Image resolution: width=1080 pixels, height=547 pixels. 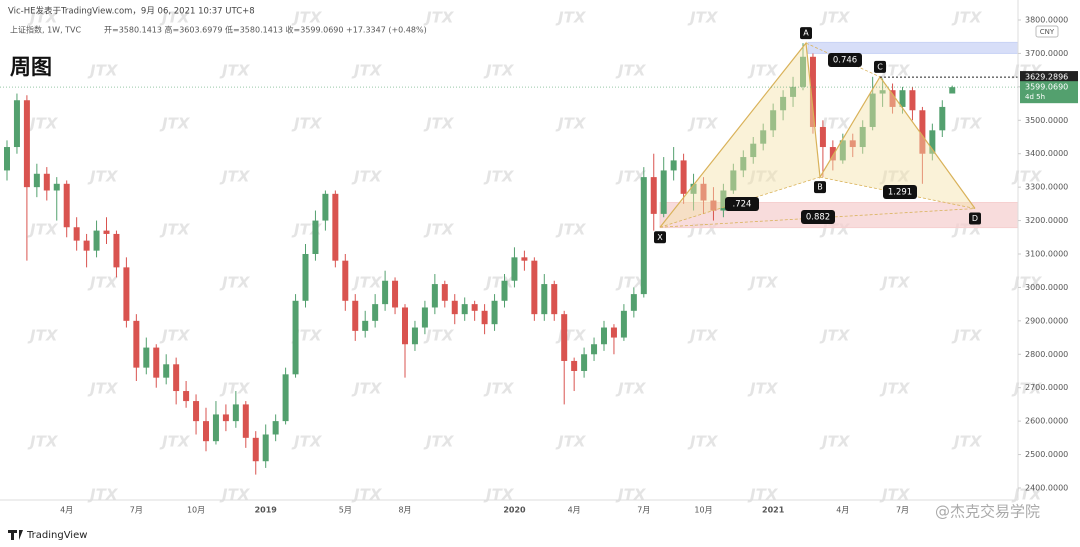 What do you see at coordinates (1046, 287) in the screenshot?
I see `y-tick-label: 3000.0000` at bounding box center [1046, 287].